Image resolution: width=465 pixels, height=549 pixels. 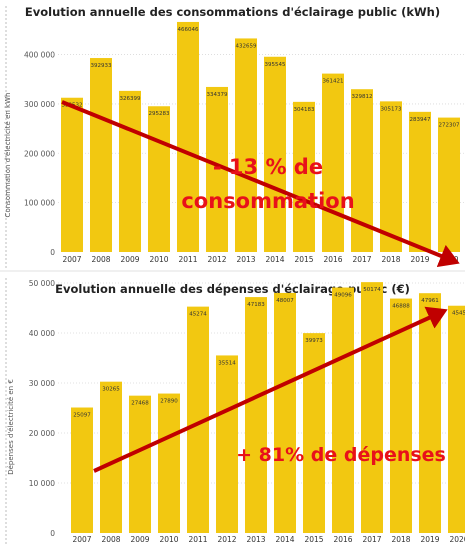 I want to click on y-tick-label: 400 000, so click(x=39, y=55).